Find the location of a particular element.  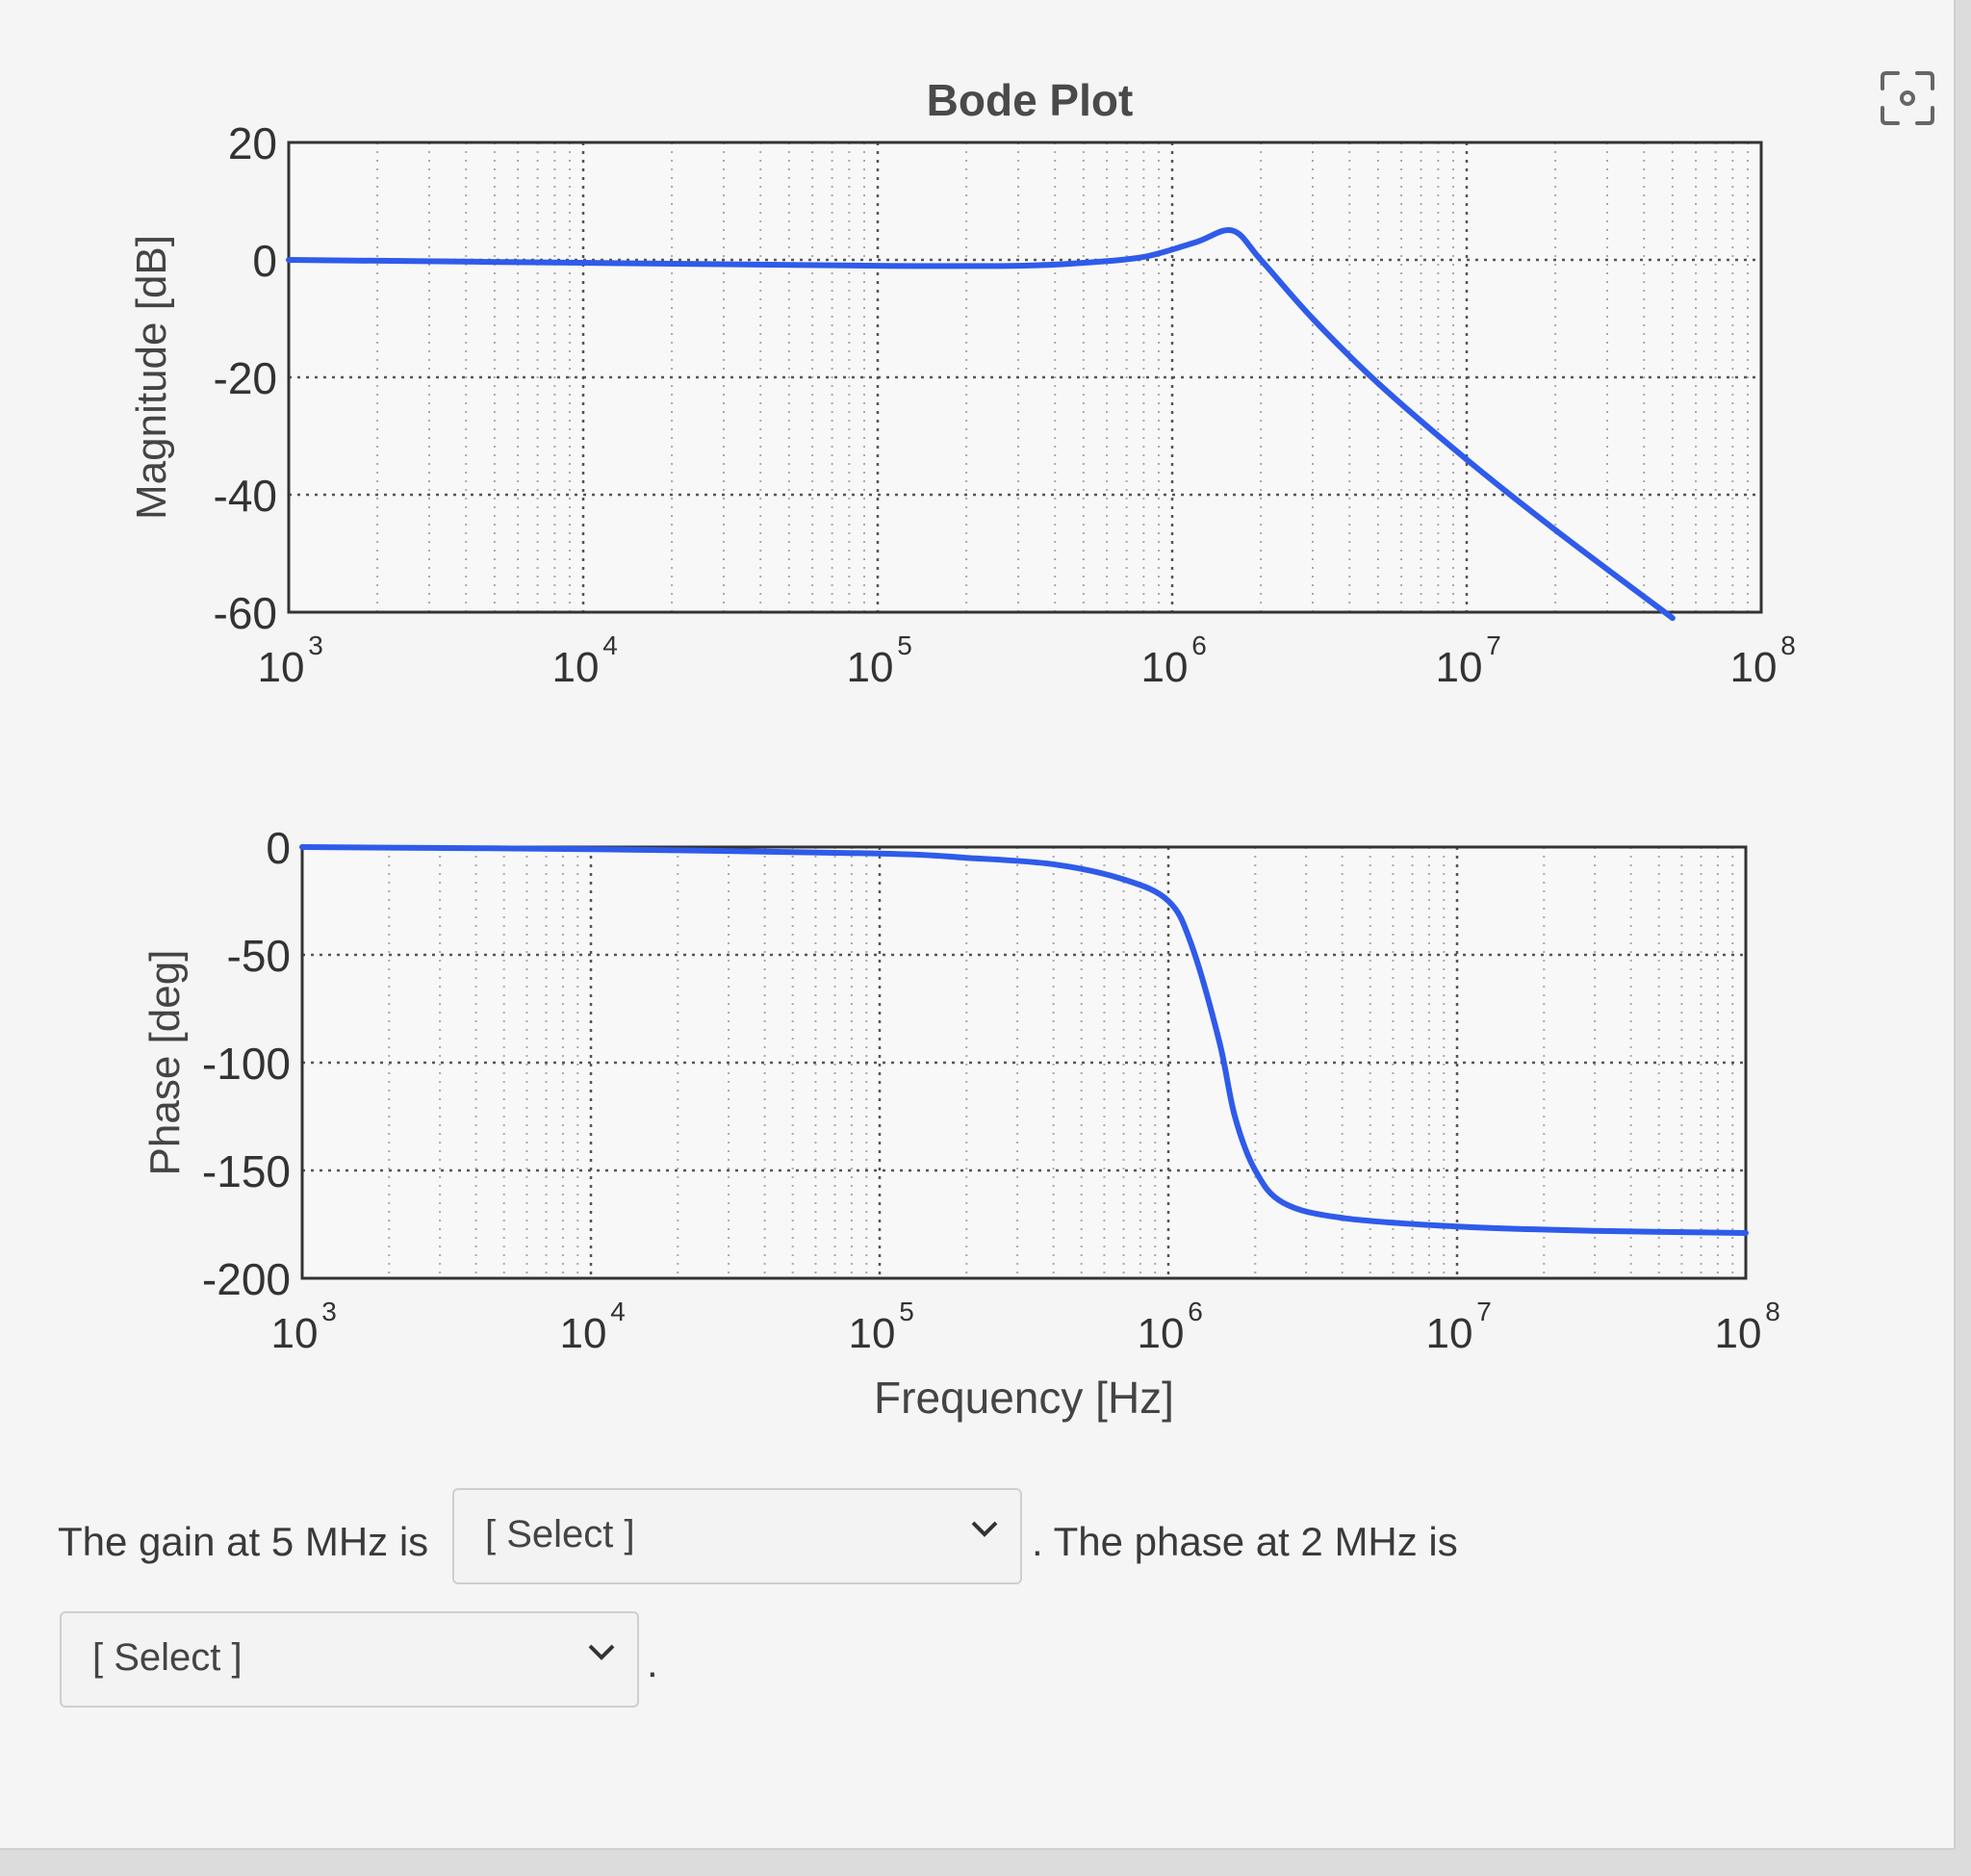

question-text-gain: The gain at 5 MHz is is located at coordinates (243, 1541).